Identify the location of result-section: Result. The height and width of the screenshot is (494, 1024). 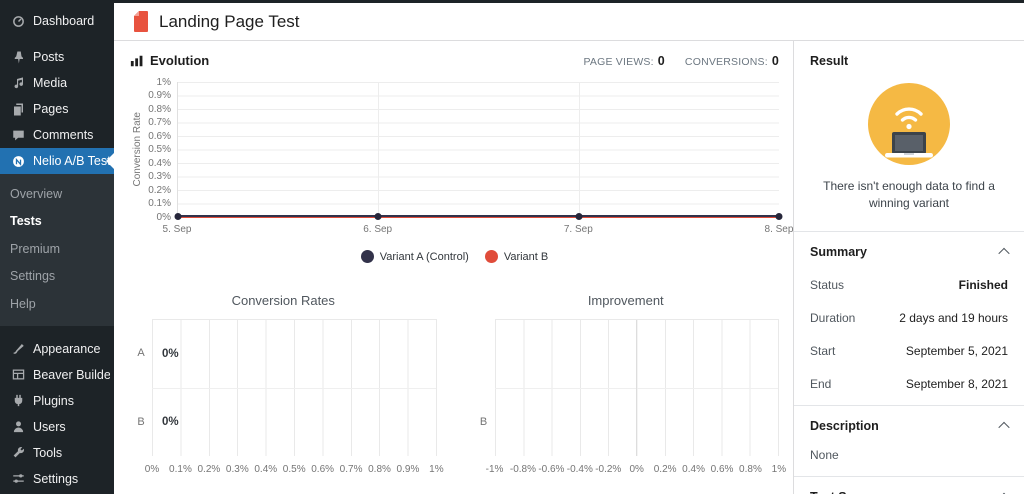
(909, 136).